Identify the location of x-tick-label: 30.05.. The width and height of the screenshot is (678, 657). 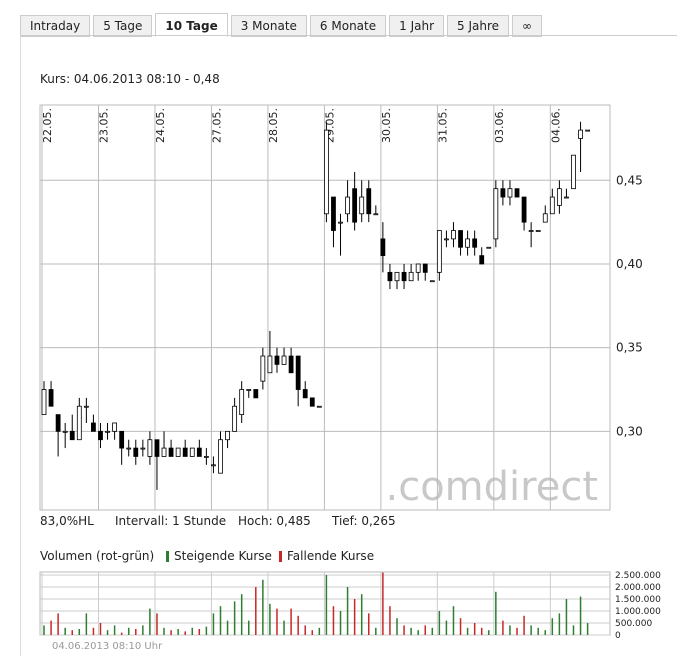
(386, 125).